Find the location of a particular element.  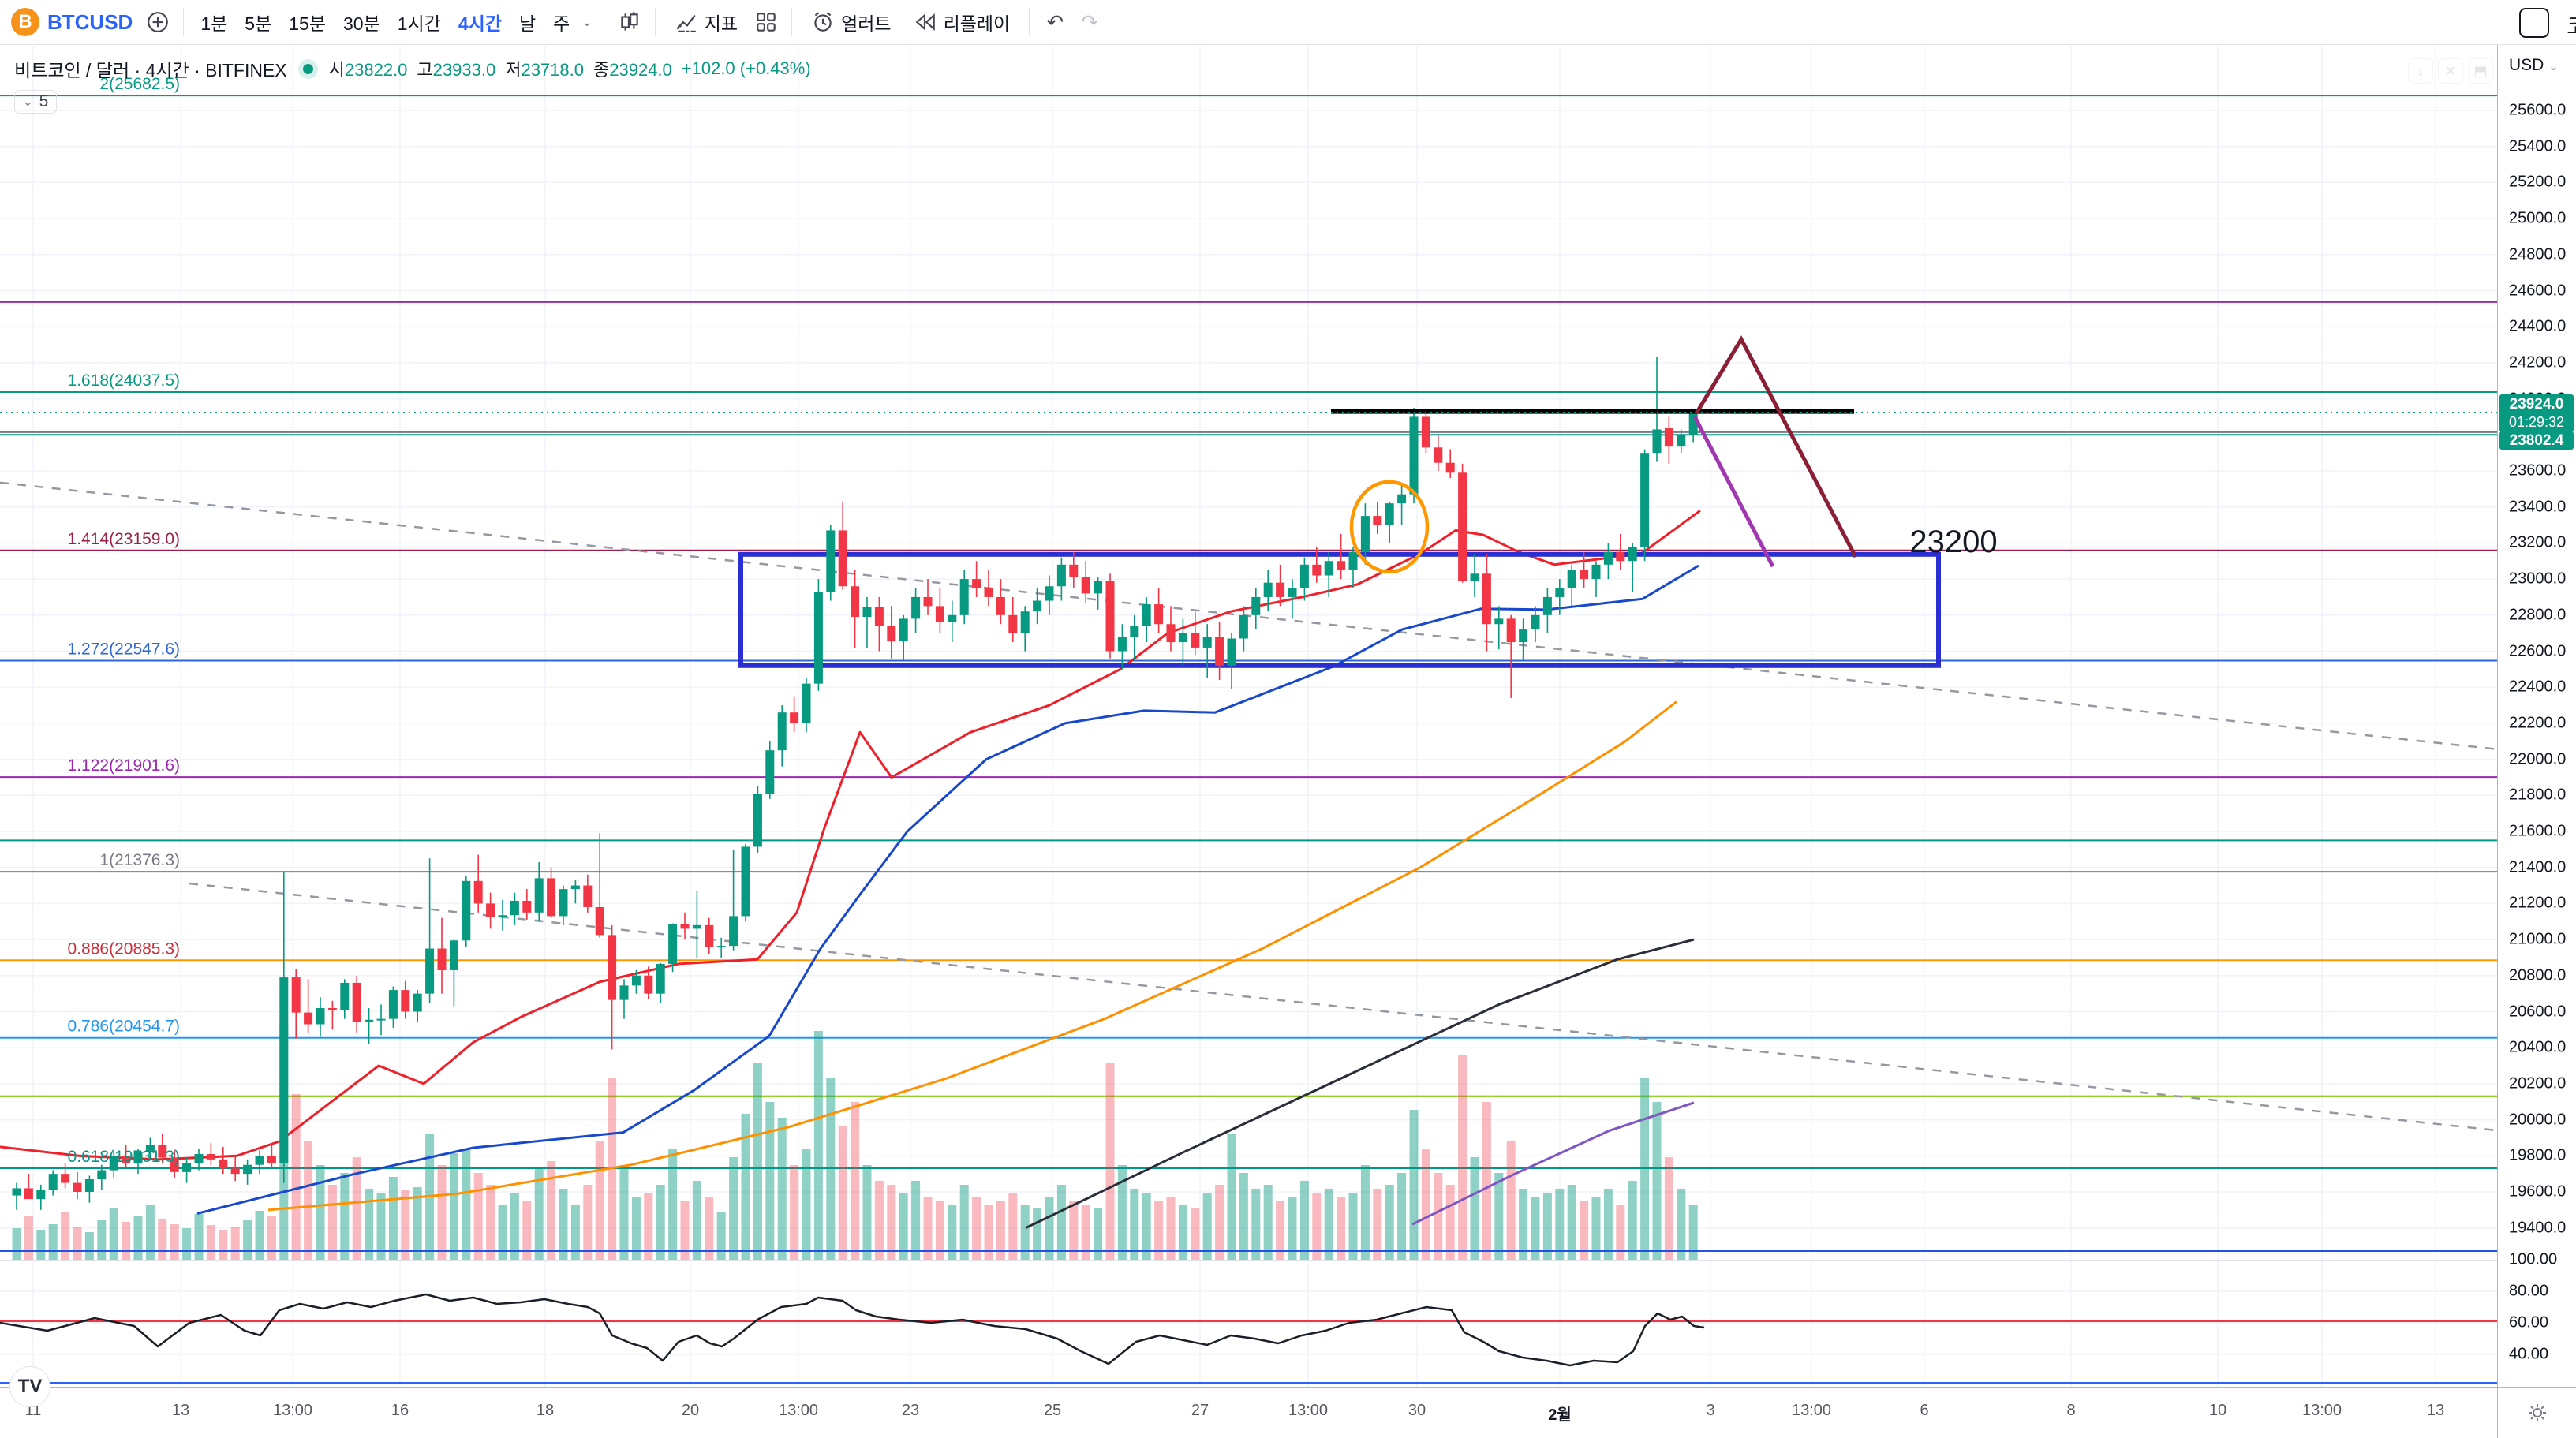

indicators-collapse-button: ⌄ 5 is located at coordinates (36, 102).